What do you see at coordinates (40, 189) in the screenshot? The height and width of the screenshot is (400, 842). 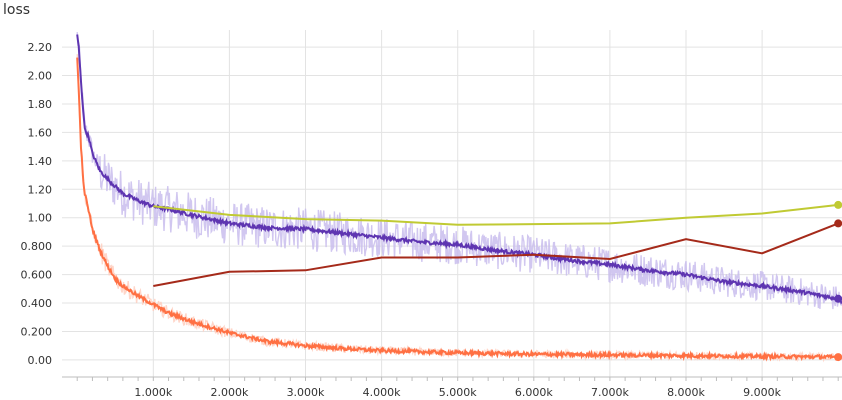 I see `y-tick-label: 1.20` at bounding box center [40, 189].